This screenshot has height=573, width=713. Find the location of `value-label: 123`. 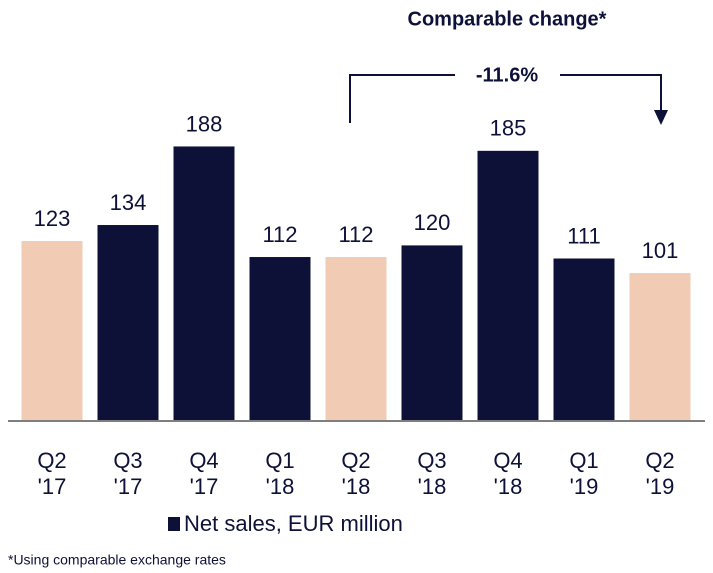

value-label: 123 is located at coordinates (52, 218).